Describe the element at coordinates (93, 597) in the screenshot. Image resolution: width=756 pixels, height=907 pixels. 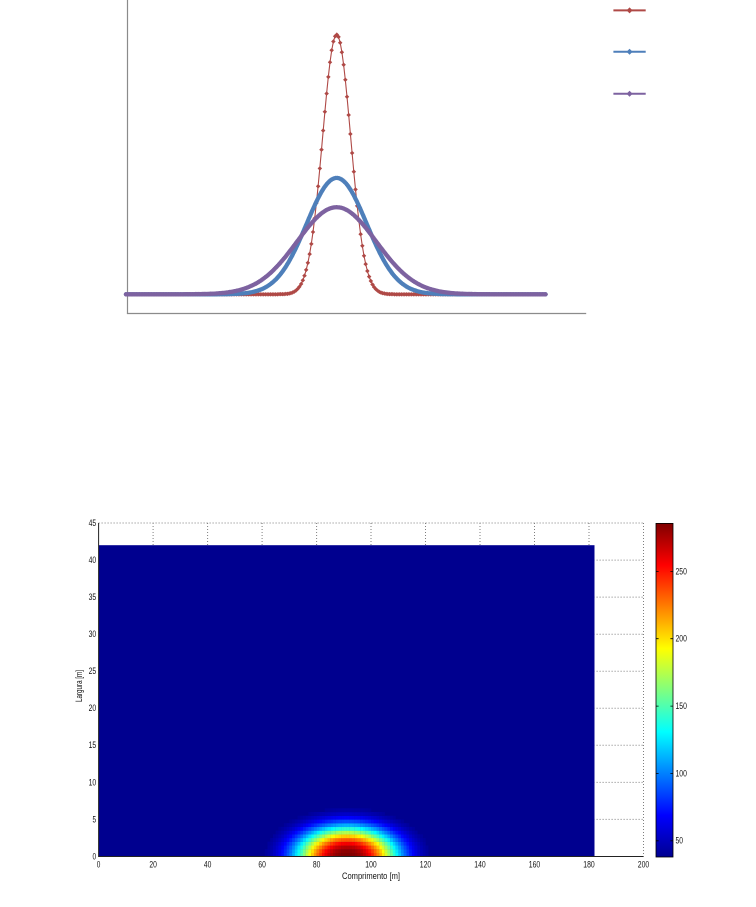
I see `svg-text: 35` at that location.